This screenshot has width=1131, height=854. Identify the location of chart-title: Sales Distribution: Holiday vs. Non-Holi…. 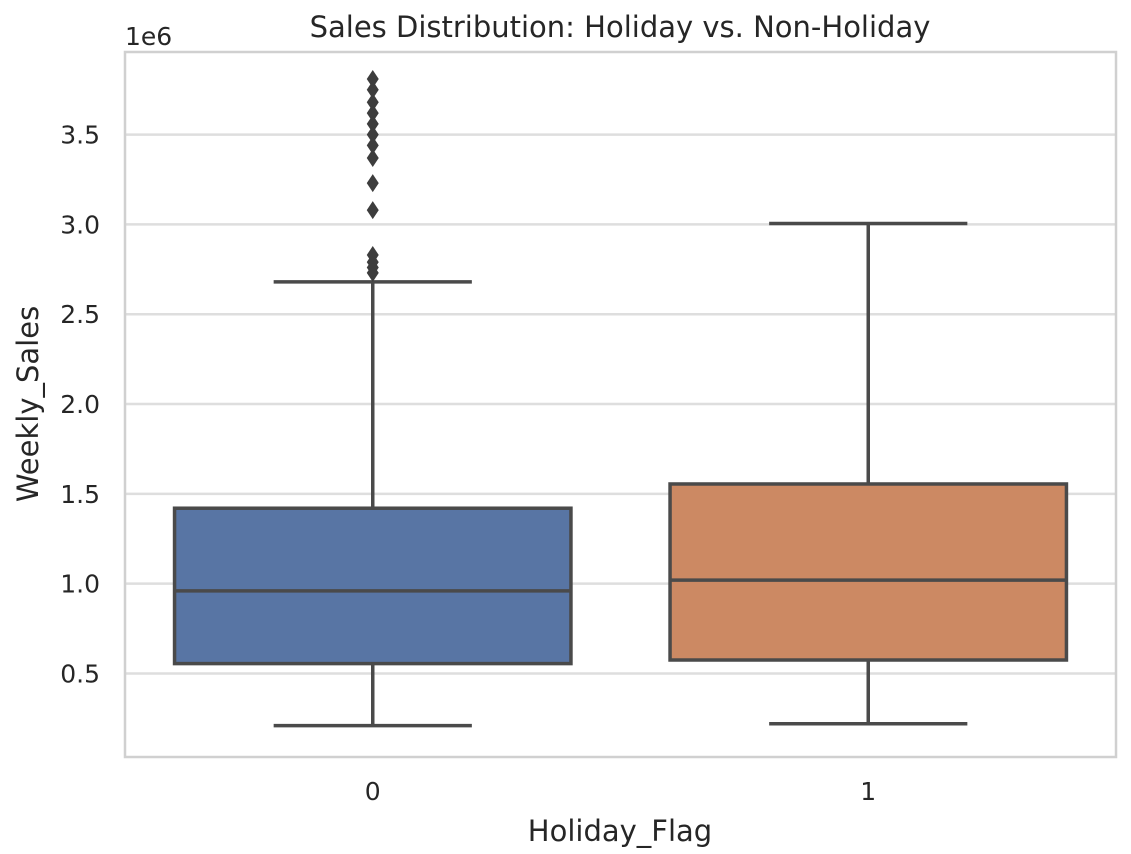
(620, 27).